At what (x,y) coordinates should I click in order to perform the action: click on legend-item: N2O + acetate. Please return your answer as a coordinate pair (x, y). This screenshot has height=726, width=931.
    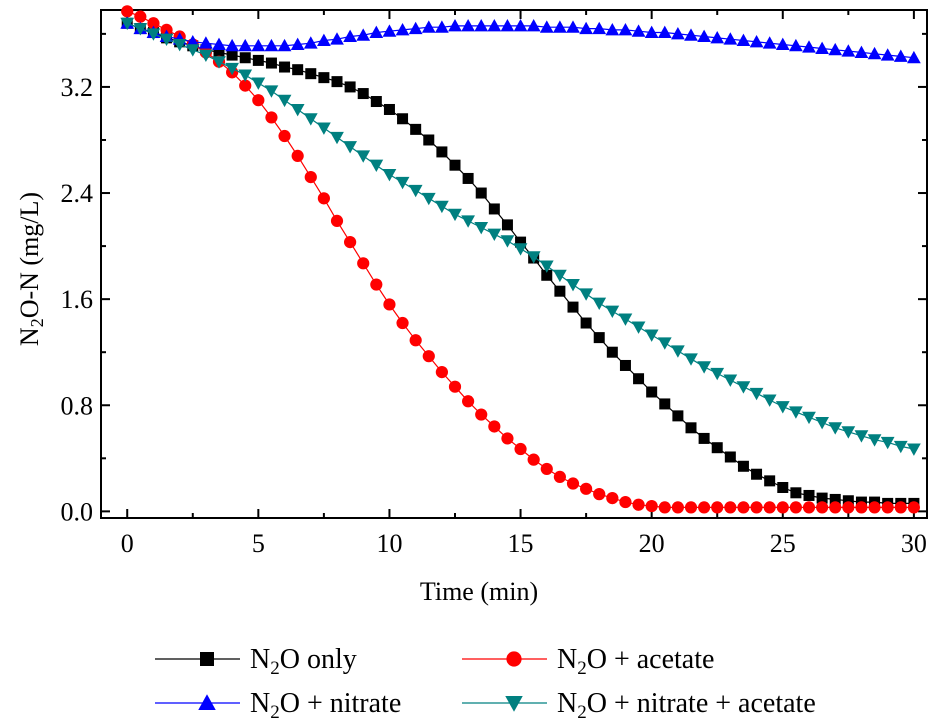
    Looking at the image, I should click on (588, 661).